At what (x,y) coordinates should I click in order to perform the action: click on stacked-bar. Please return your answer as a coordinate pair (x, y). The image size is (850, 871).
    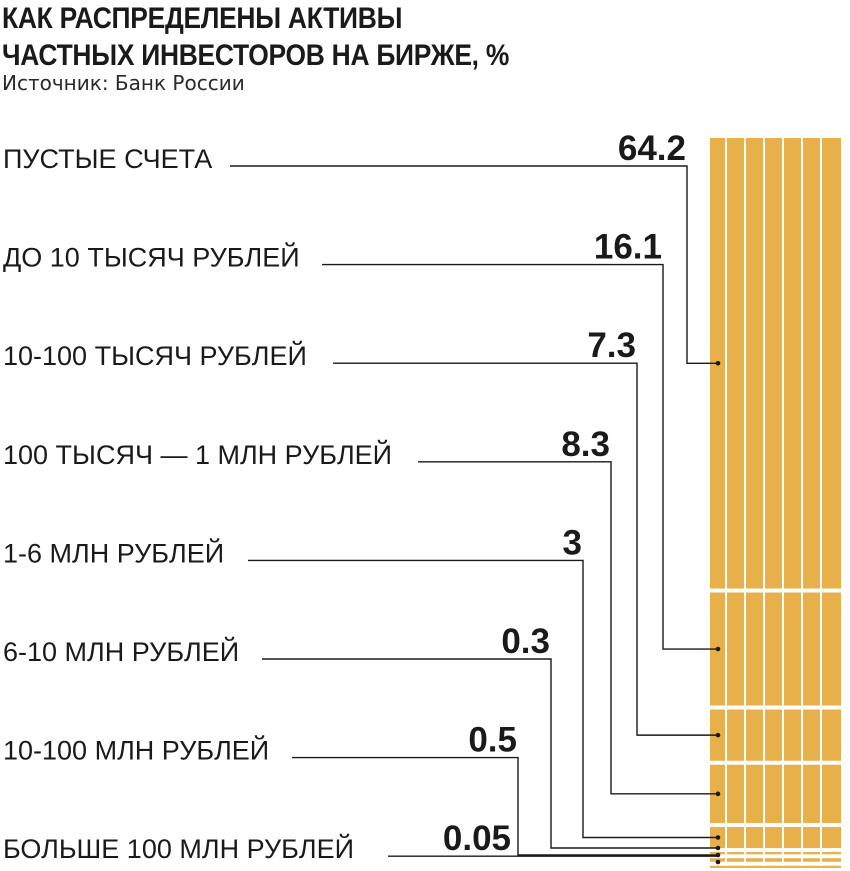
    Looking at the image, I should click on (775, 503).